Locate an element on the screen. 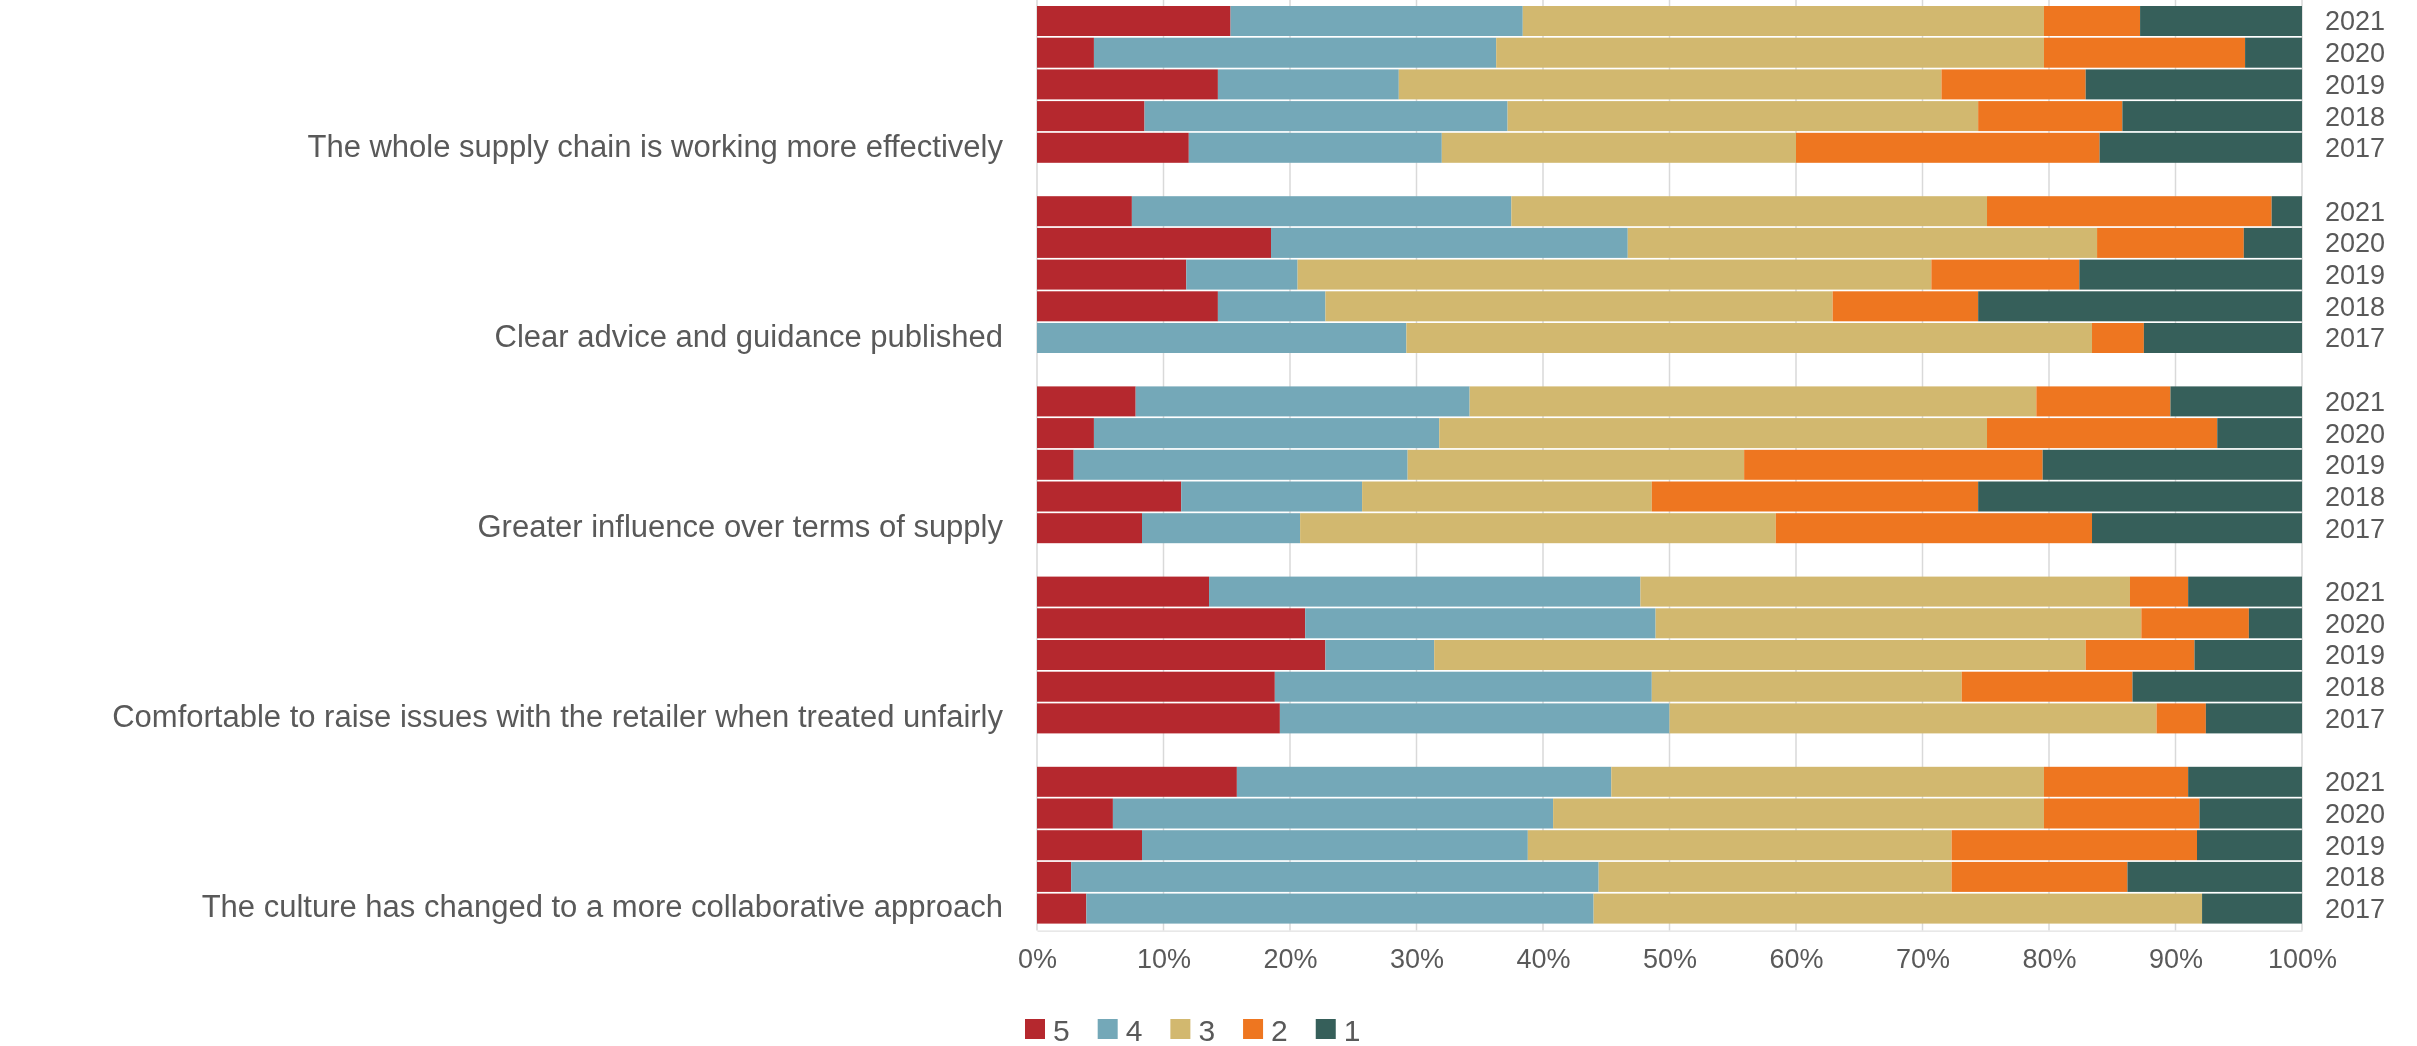  legend-label: 3 is located at coordinates (1207, 1029).